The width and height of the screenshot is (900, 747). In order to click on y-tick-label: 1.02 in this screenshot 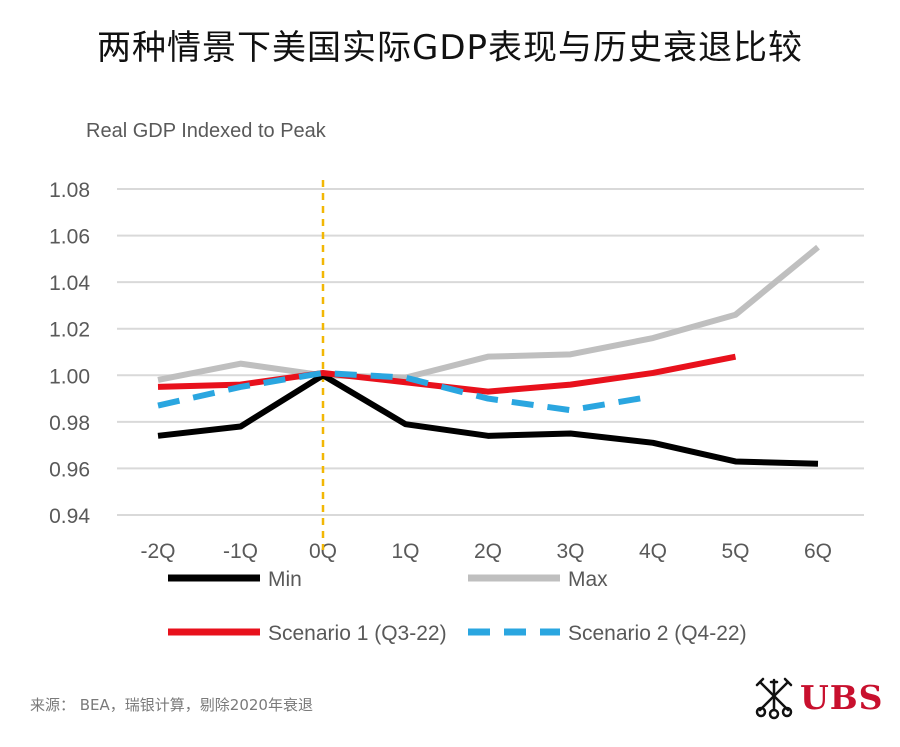, I will do `click(69, 330)`.